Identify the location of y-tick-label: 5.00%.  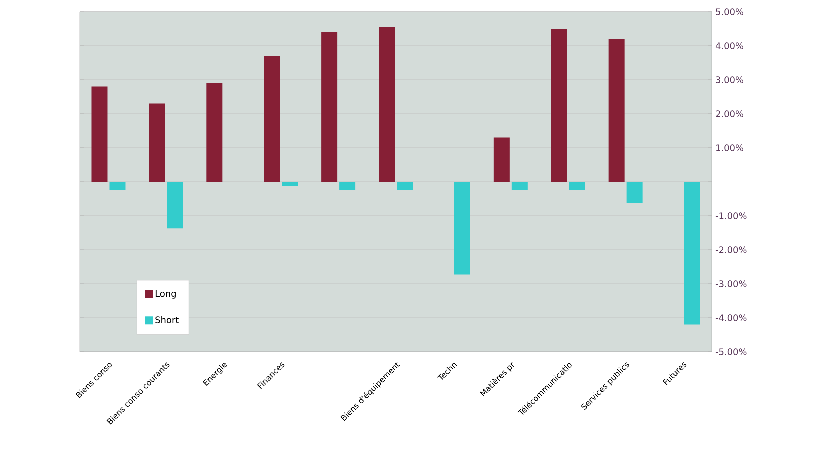
(730, 12).